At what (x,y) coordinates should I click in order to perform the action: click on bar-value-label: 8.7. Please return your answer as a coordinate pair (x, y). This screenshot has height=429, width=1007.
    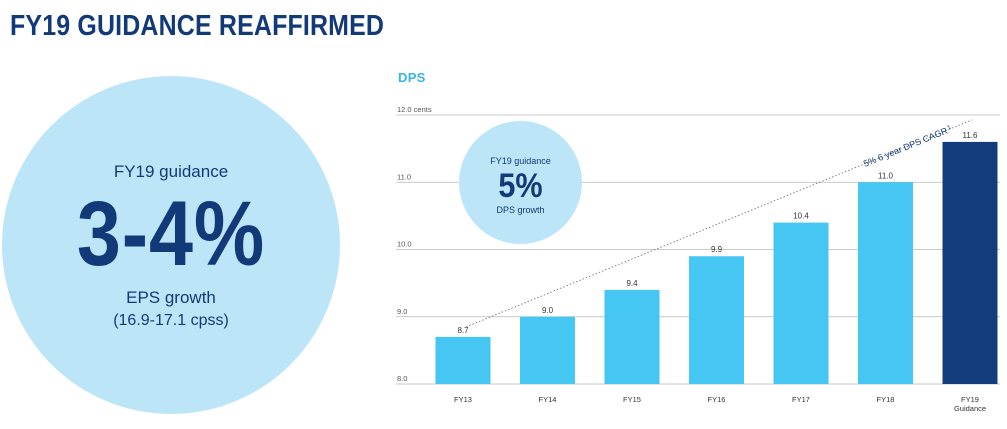
    Looking at the image, I should click on (463, 330).